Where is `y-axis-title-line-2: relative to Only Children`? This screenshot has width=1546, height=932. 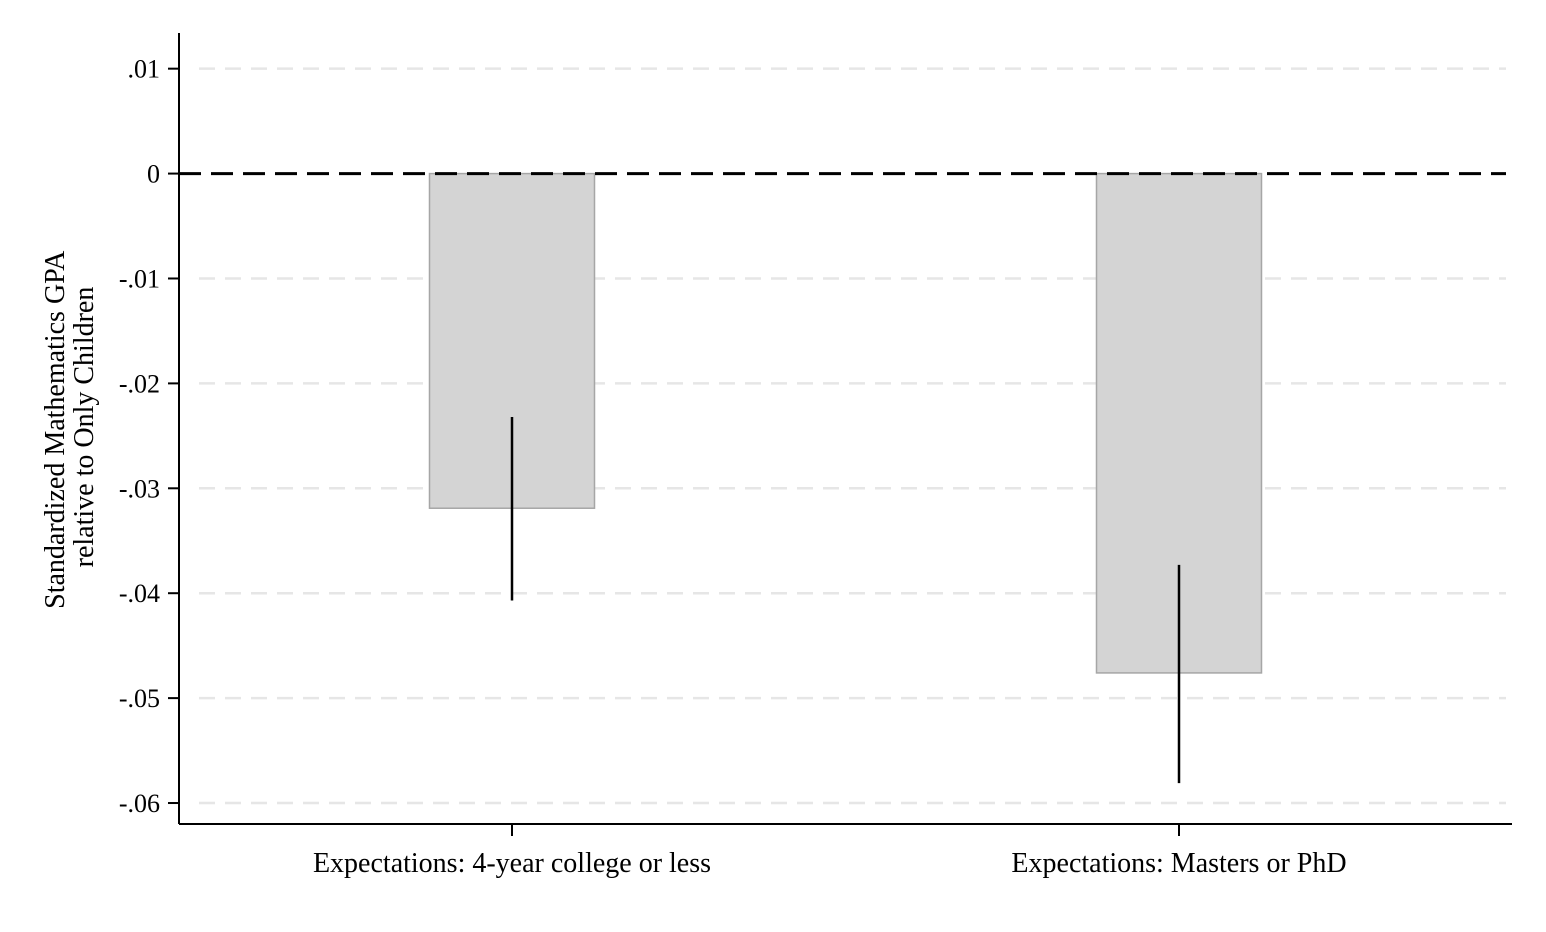
y-axis-title-line-2: relative to Only Children is located at coordinates (84, 427).